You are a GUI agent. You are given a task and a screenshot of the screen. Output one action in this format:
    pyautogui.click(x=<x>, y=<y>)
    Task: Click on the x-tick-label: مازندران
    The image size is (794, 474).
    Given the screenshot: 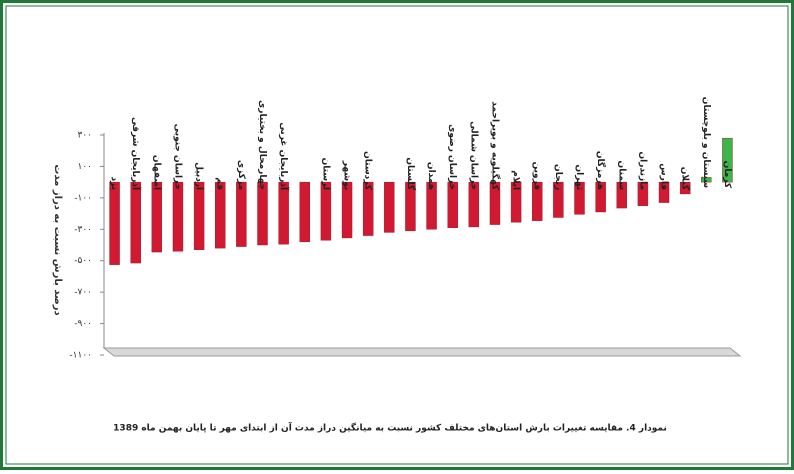 What is the action you would take?
    pyautogui.click(x=642, y=170)
    